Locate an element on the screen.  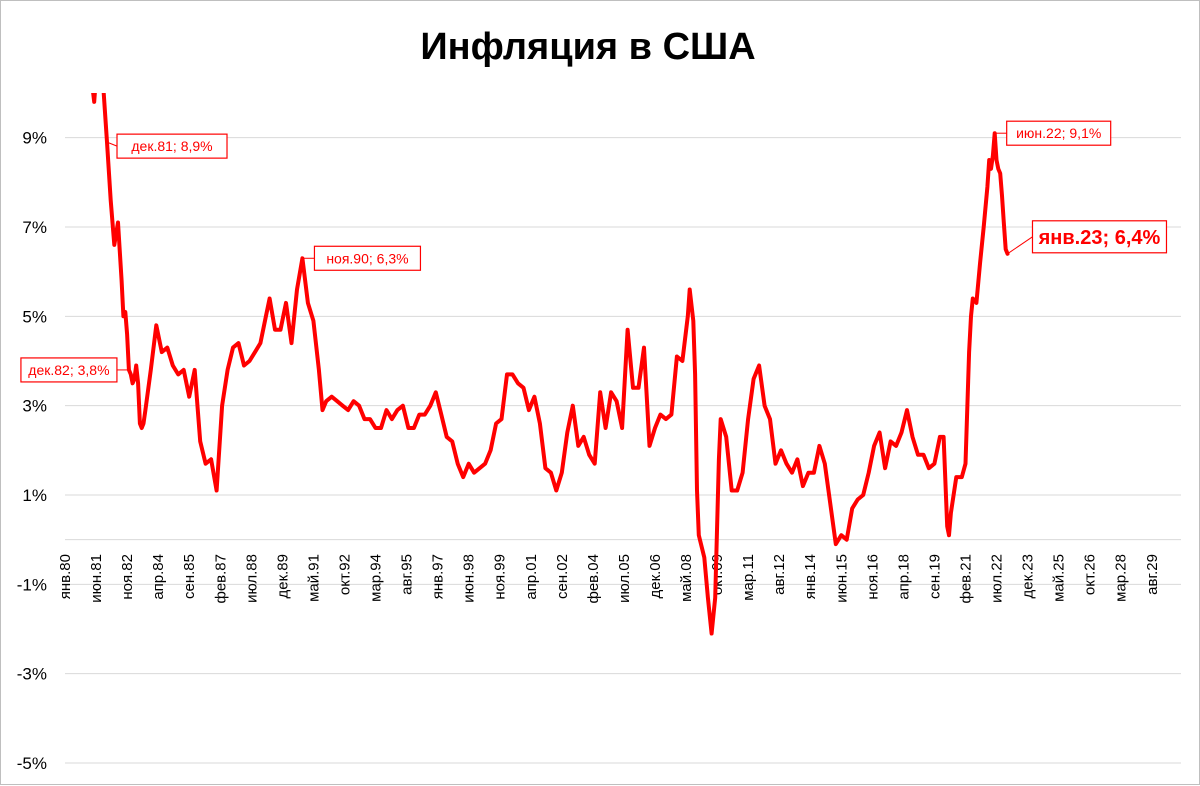
x-tick-label: дек.23 is located at coordinates (1028, 576).